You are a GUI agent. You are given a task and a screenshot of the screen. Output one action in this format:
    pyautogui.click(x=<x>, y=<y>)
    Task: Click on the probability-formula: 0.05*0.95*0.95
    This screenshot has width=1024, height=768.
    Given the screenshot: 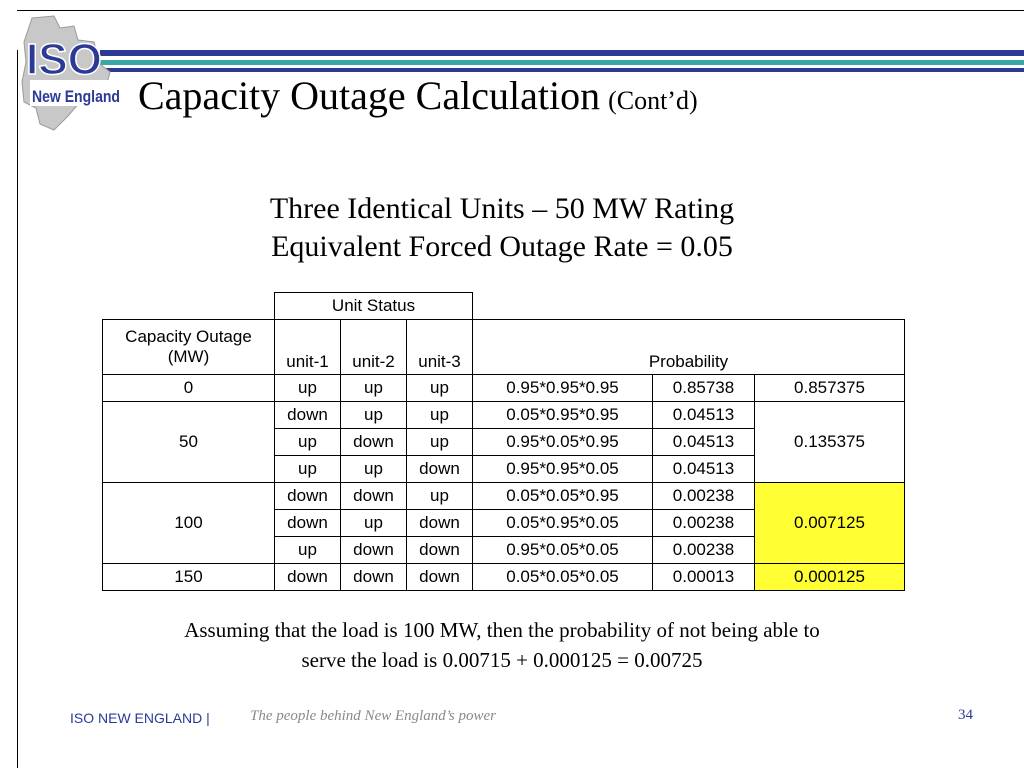 What is the action you would take?
    pyautogui.click(x=562, y=415)
    